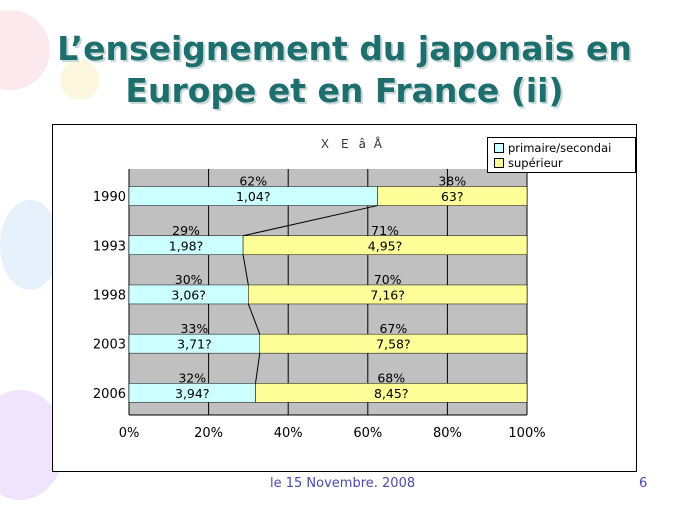 This screenshot has width=689, height=517. I want to click on legend-swatch-primaire, so click(499, 148).